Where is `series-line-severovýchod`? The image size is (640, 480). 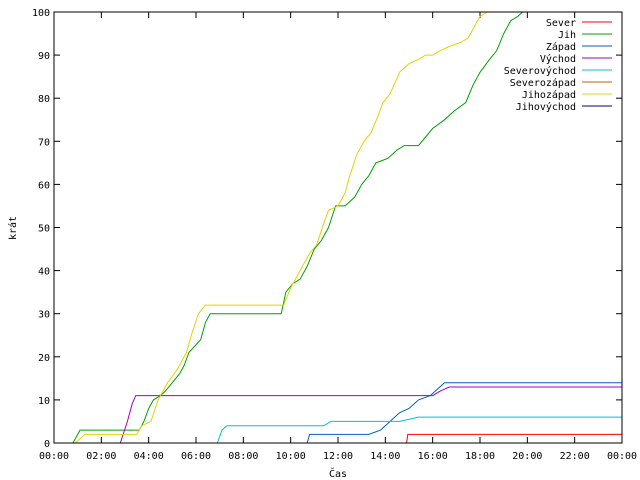
series-line-severovýchod is located at coordinates (338, 430).